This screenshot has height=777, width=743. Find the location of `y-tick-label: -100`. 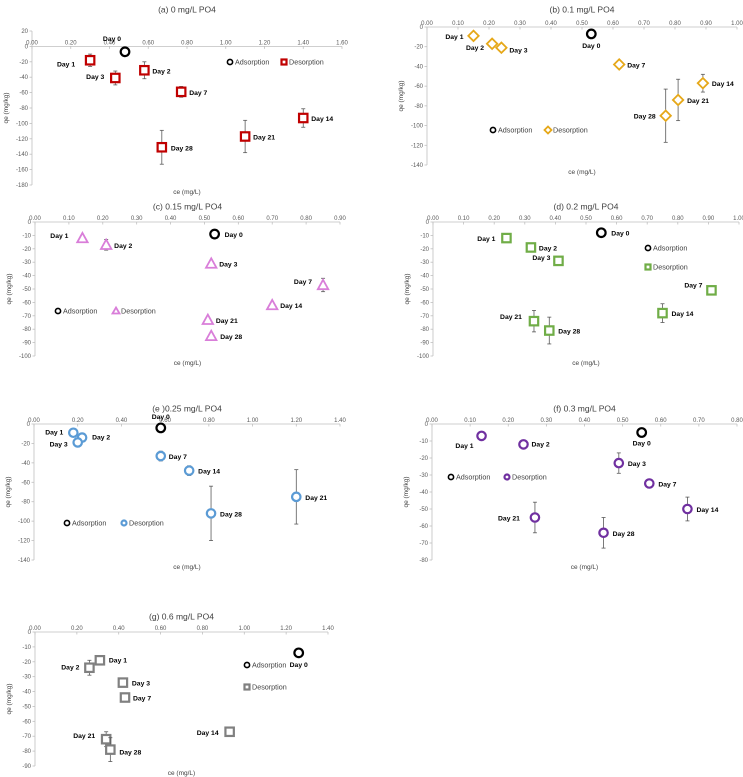

y-tick-label: -100 is located at coordinates (24, 522).